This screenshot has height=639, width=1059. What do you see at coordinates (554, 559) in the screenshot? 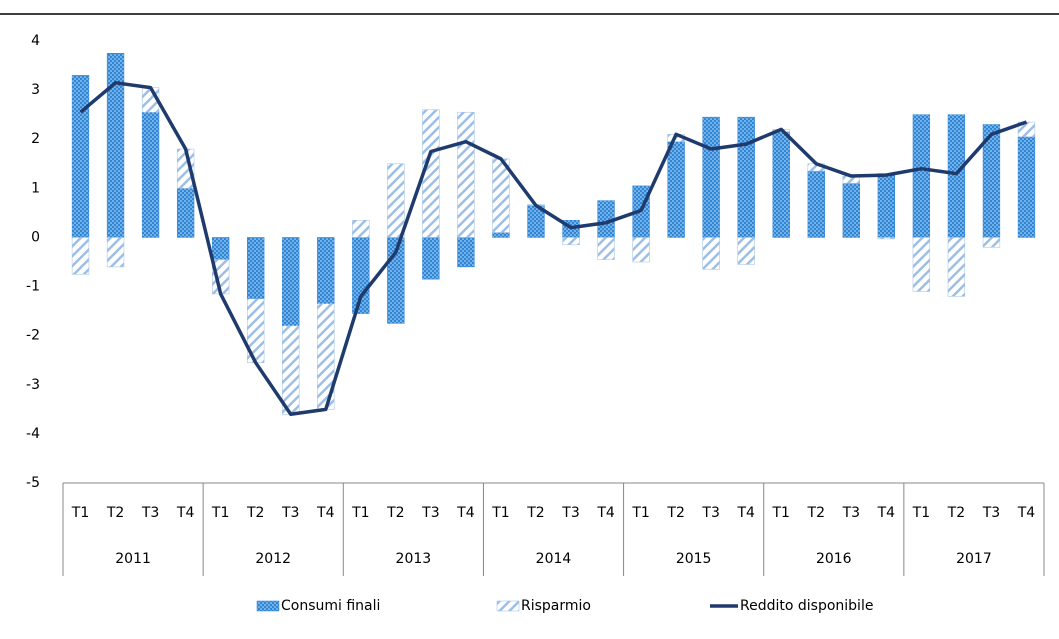
I see `x-group-label: 2014` at bounding box center [554, 559].